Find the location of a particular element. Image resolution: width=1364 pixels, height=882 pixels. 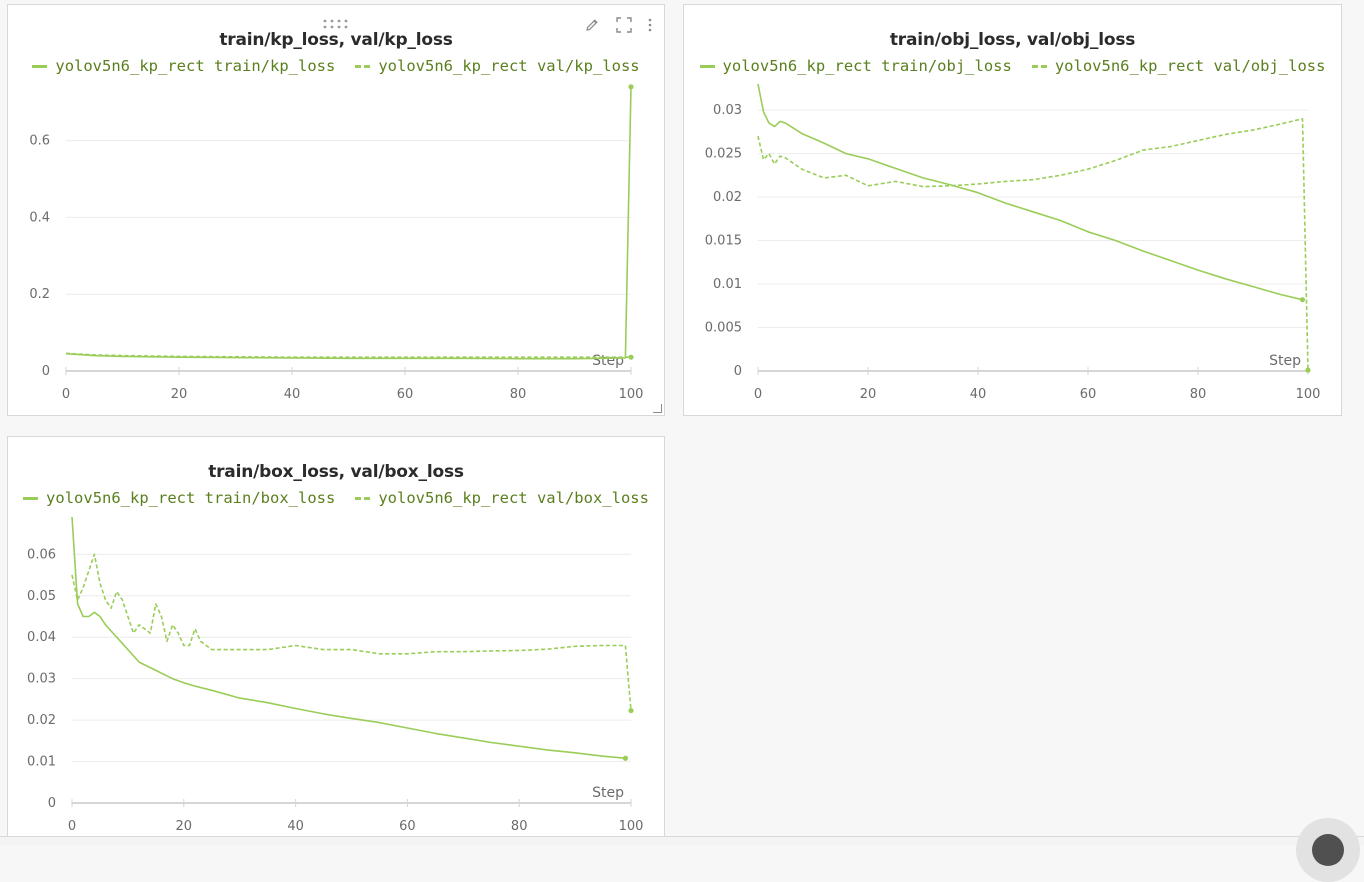

y-tick-label: 0.04 is located at coordinates (41, 637).